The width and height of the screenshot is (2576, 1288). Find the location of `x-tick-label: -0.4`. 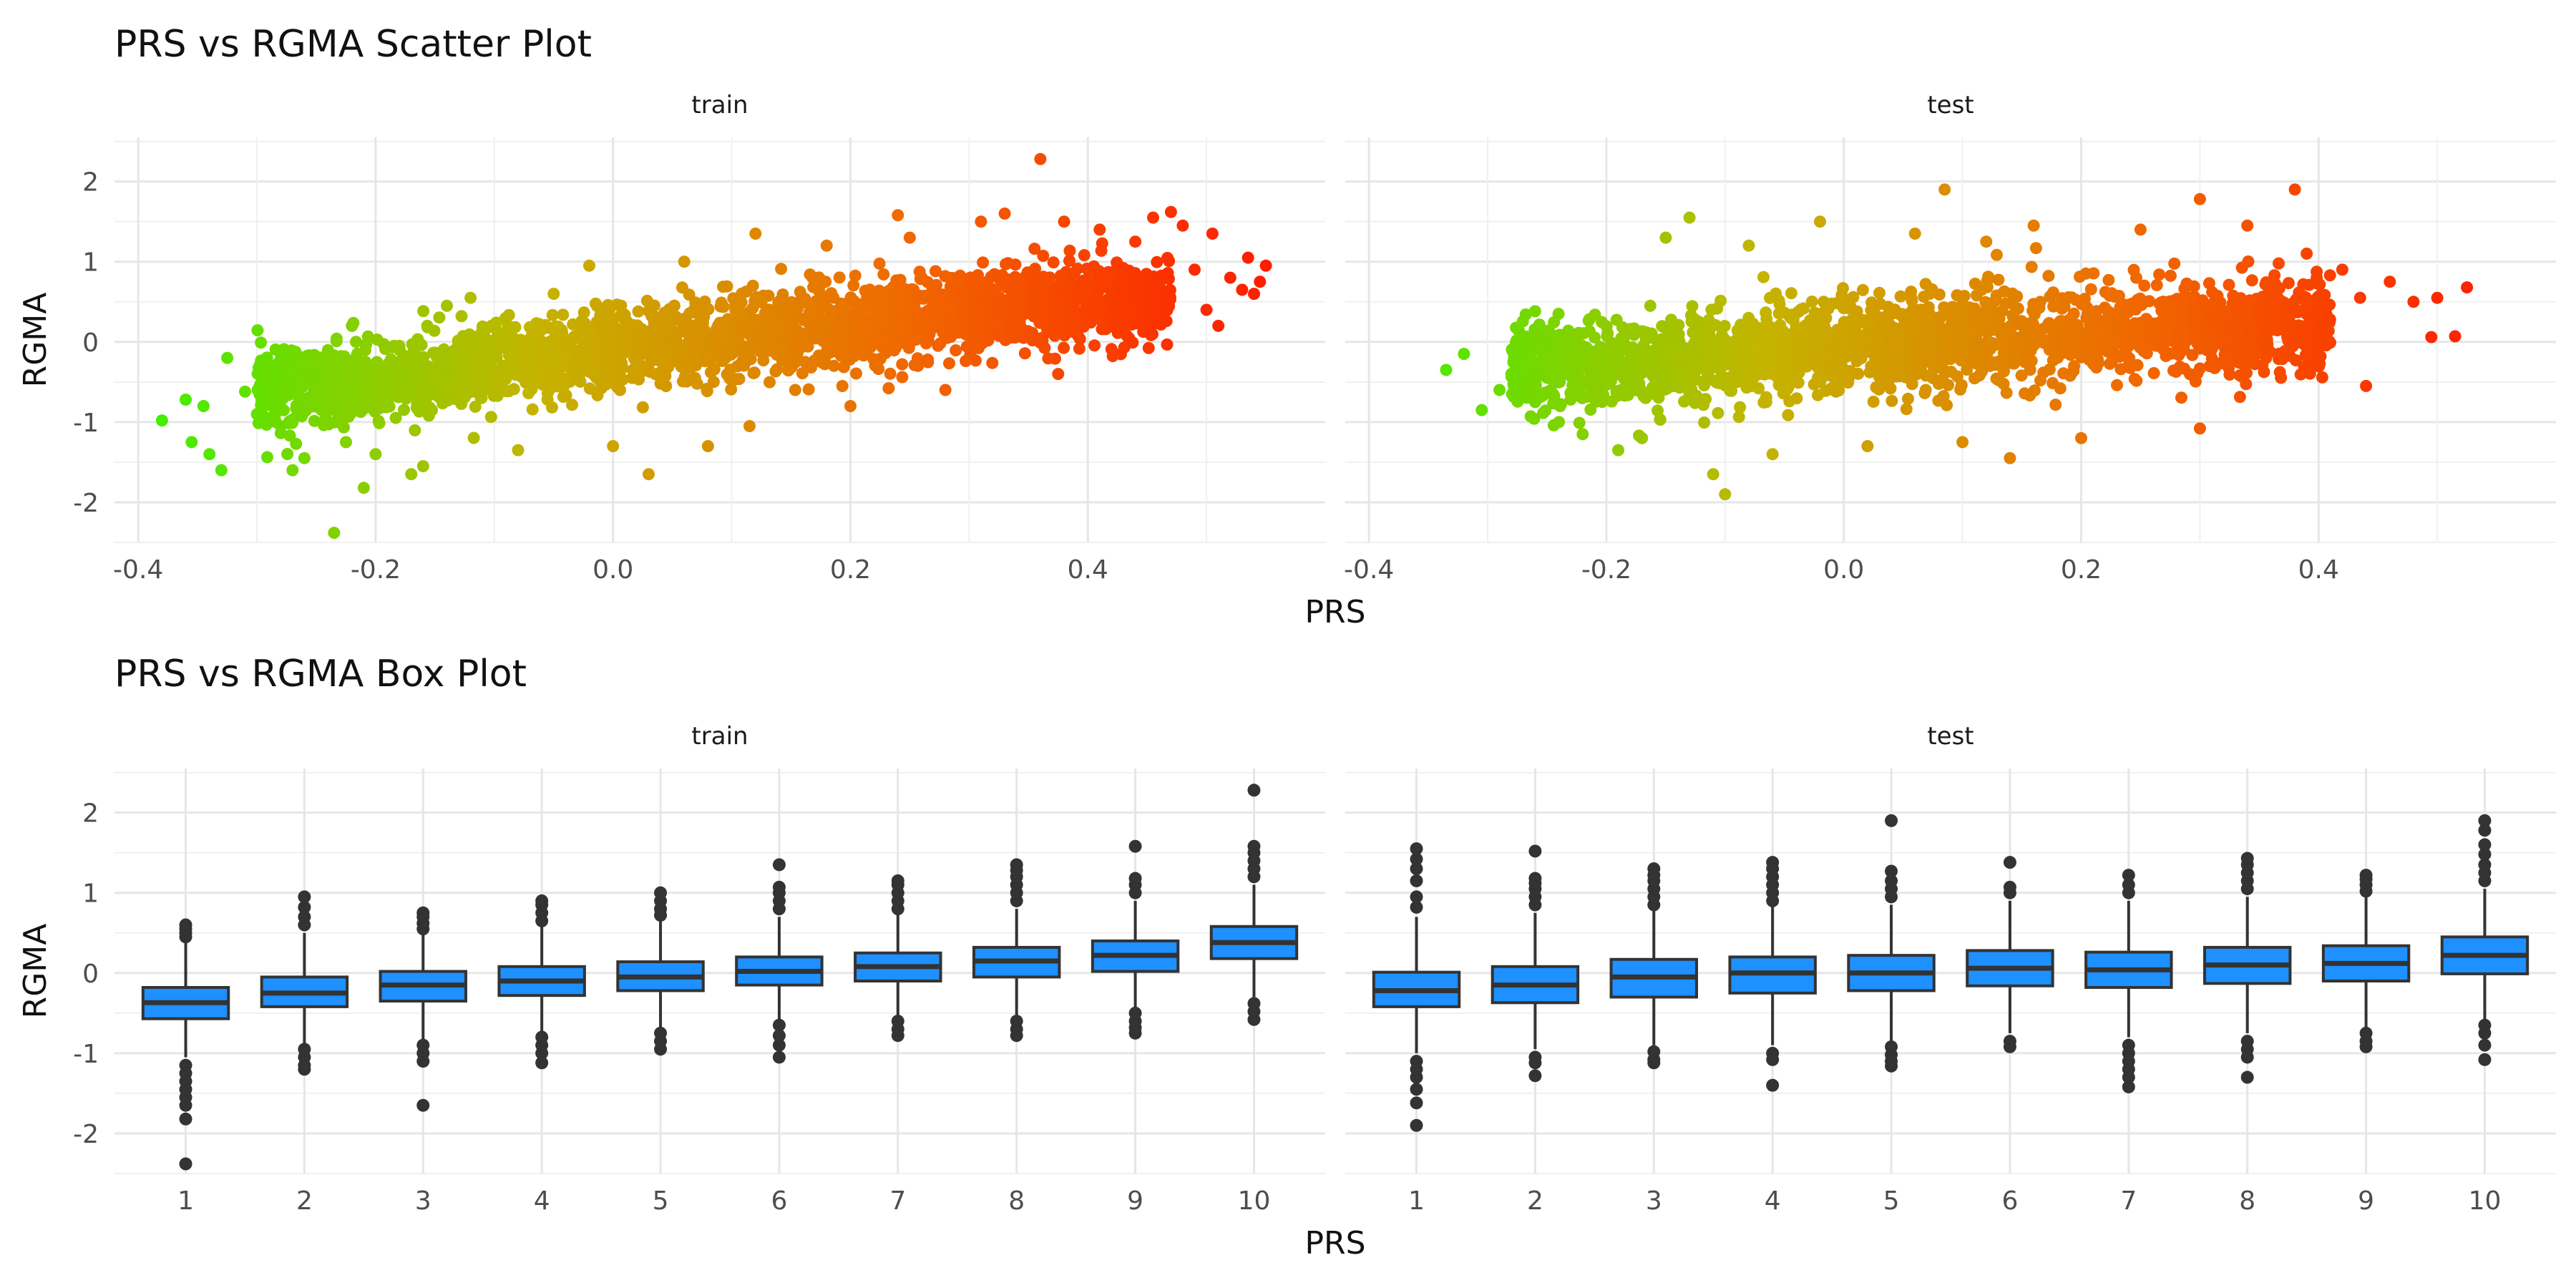

x-tick-label: -0.4 is located at coordinates (138, 570).